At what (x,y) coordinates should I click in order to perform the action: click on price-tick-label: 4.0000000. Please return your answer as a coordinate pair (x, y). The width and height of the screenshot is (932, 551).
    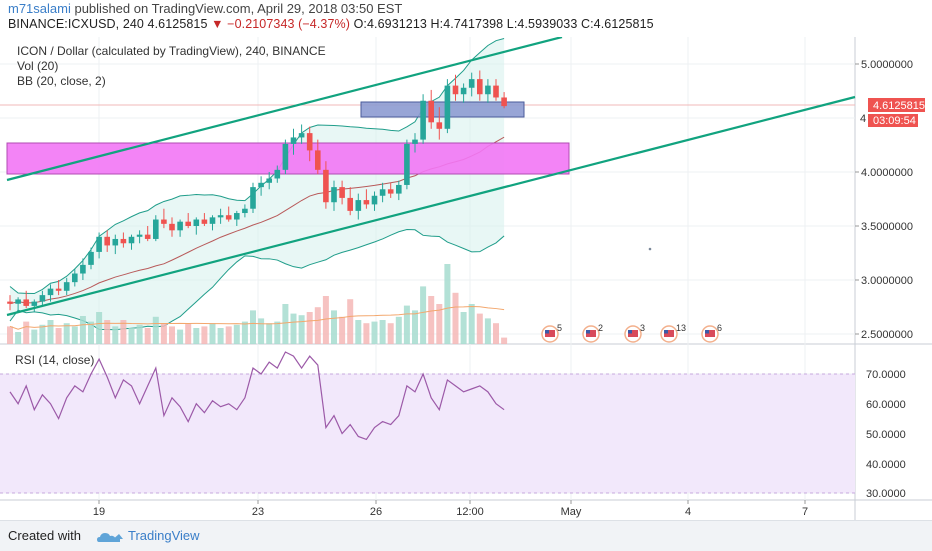
    Looking at the image, I should click on (887, 173).